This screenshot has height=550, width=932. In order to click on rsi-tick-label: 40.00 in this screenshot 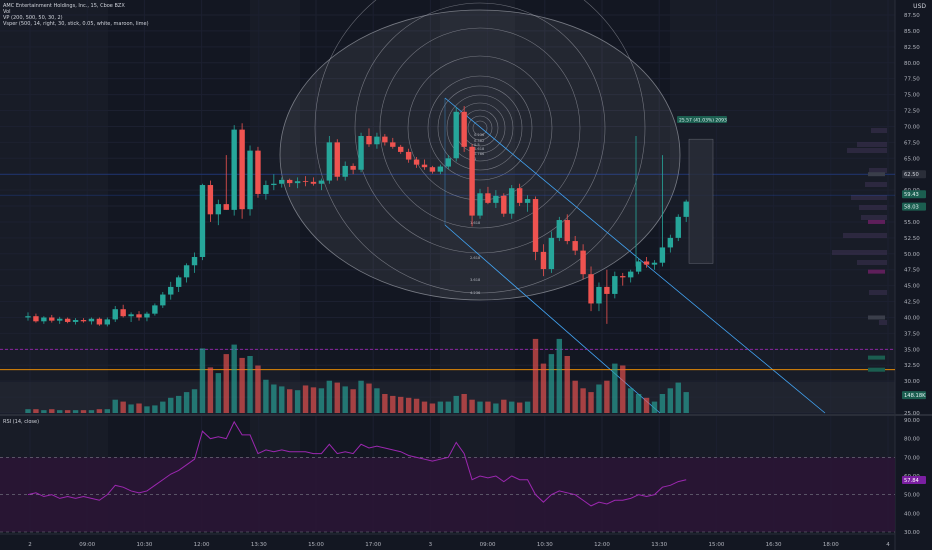, I will do `click(912, 514)`.